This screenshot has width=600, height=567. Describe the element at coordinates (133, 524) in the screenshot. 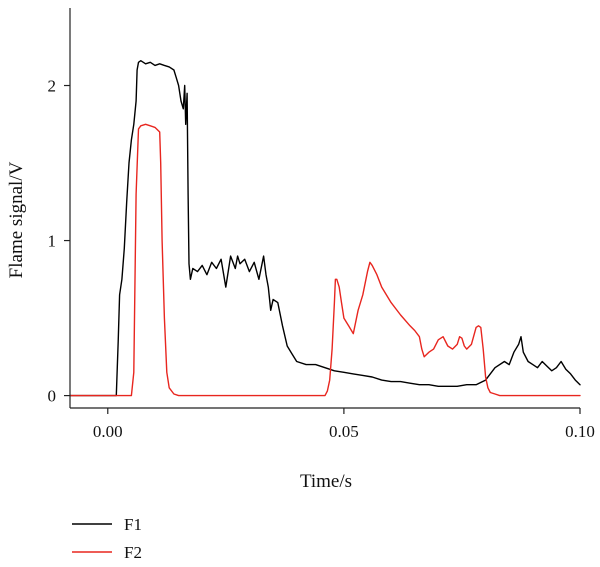

I see `legend-label-f1: F1` at that location.